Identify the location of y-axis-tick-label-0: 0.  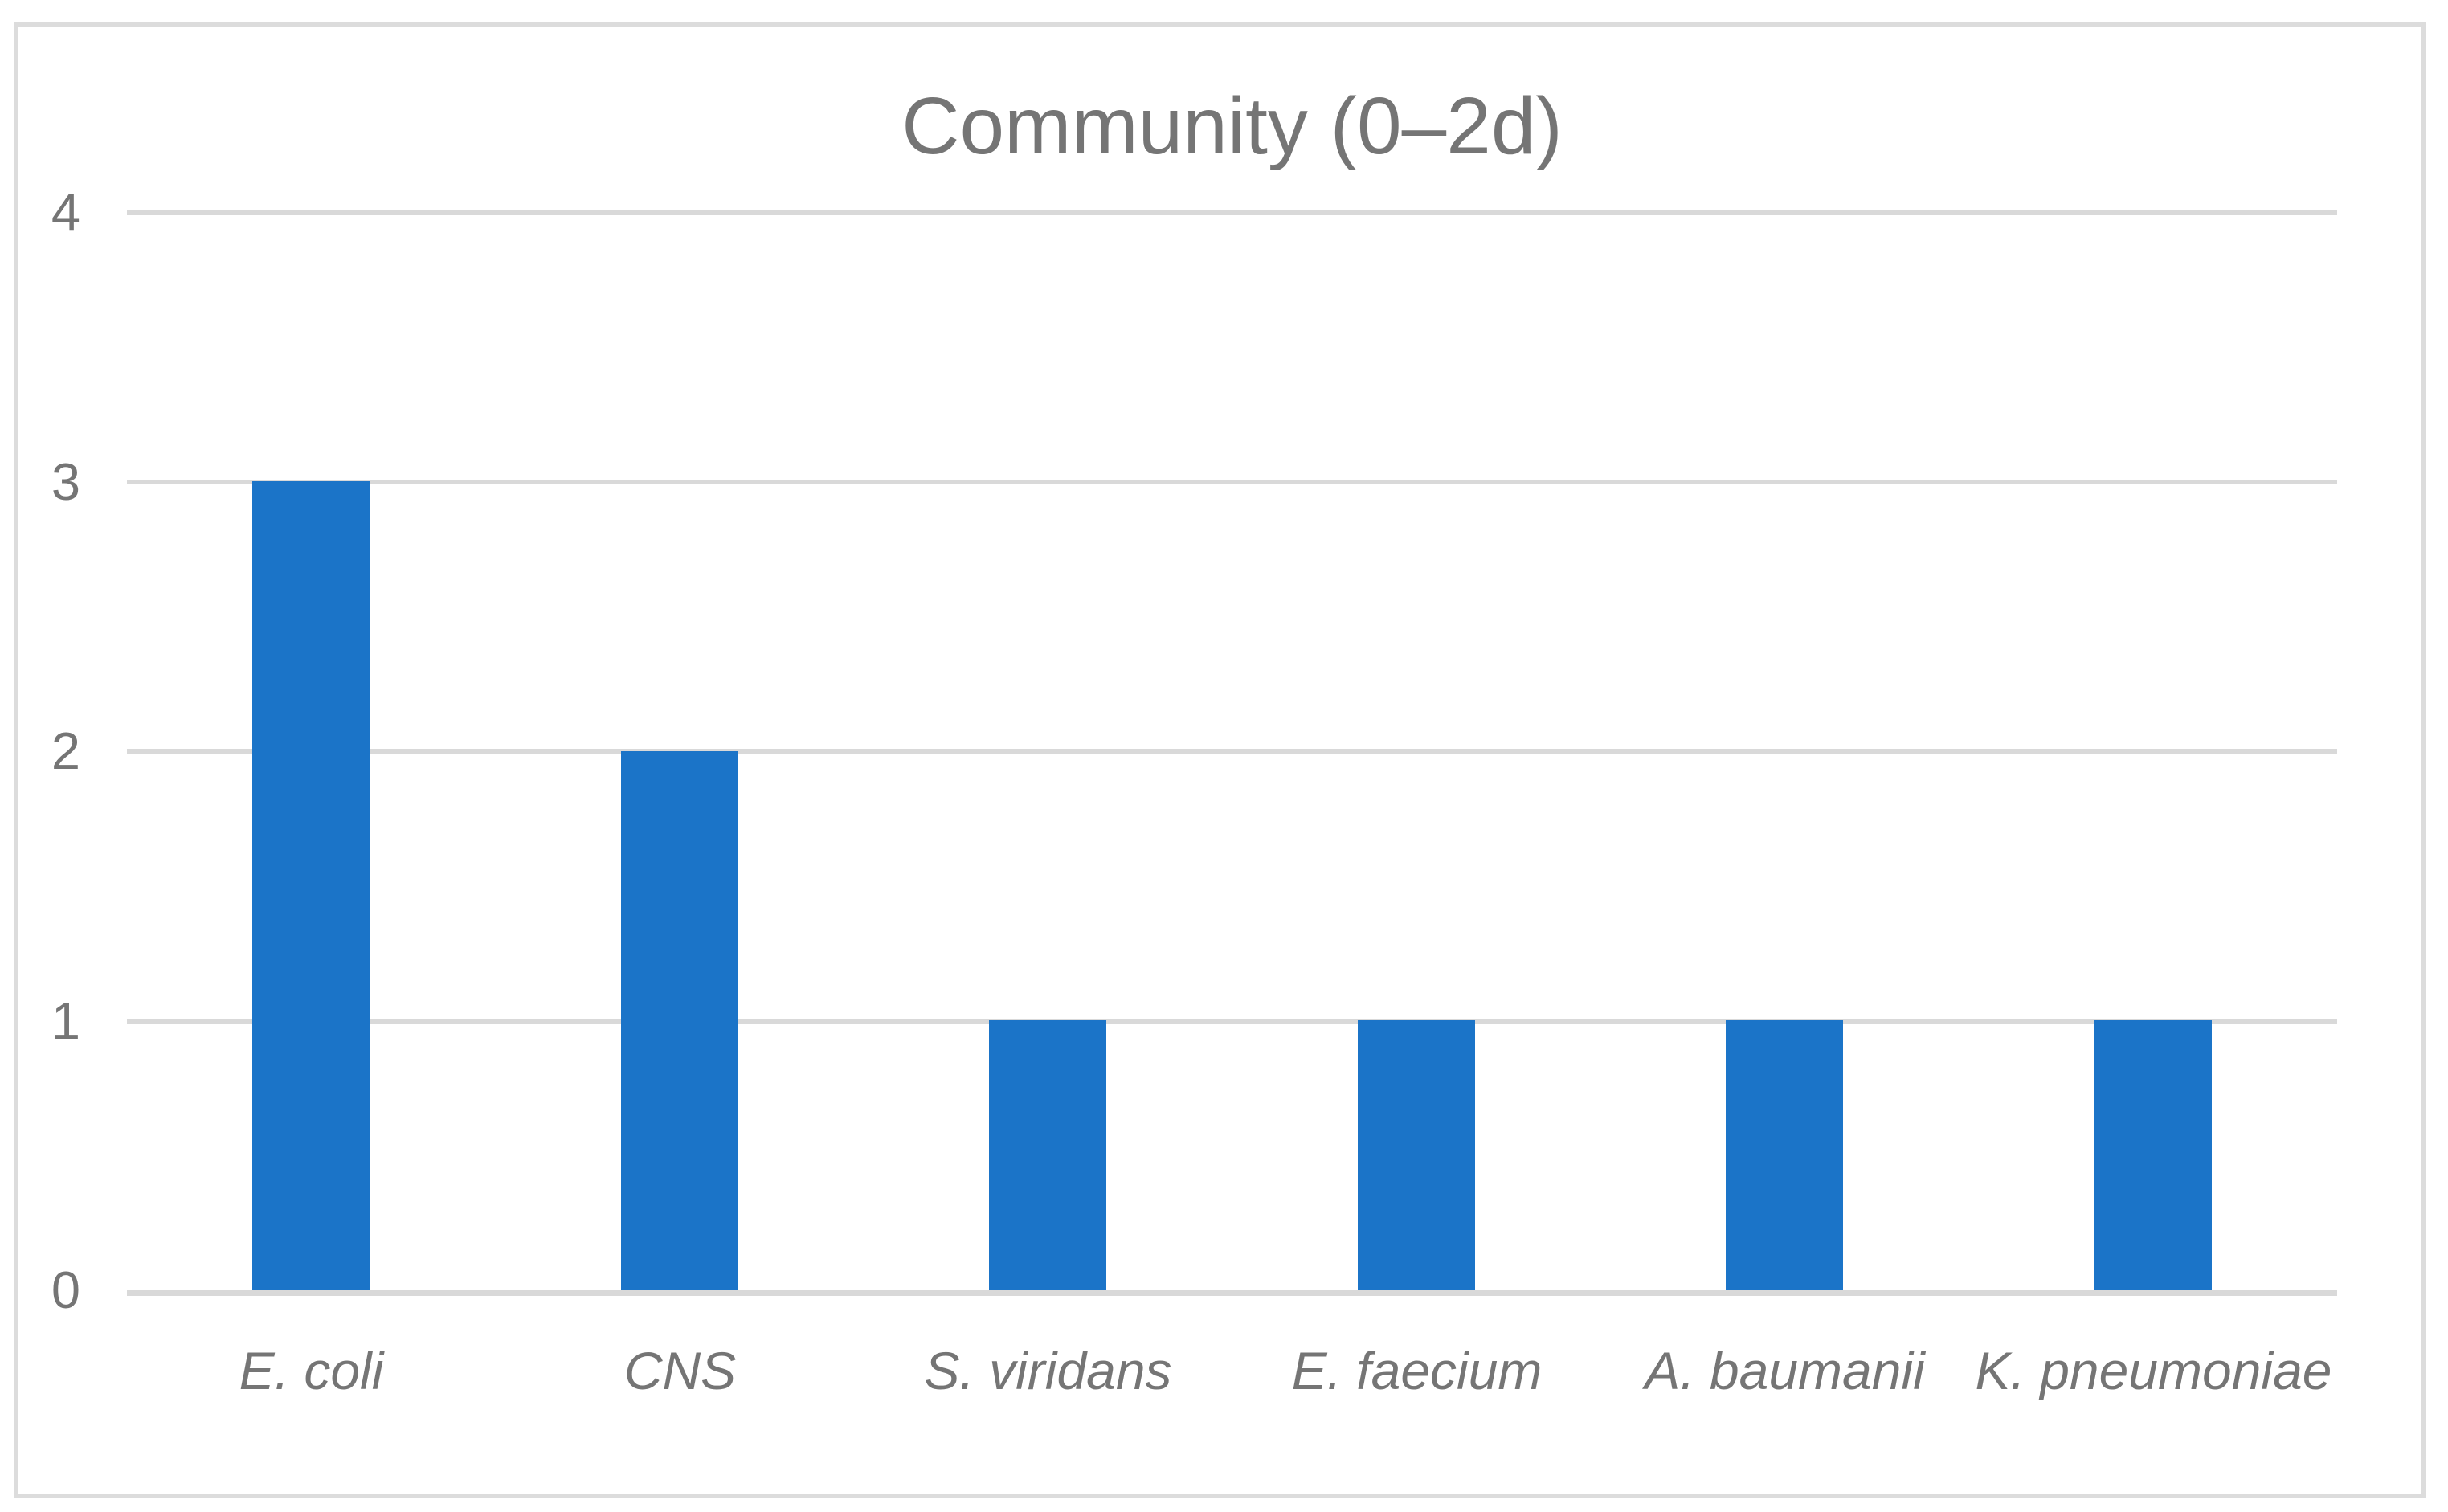
(65, 1290).